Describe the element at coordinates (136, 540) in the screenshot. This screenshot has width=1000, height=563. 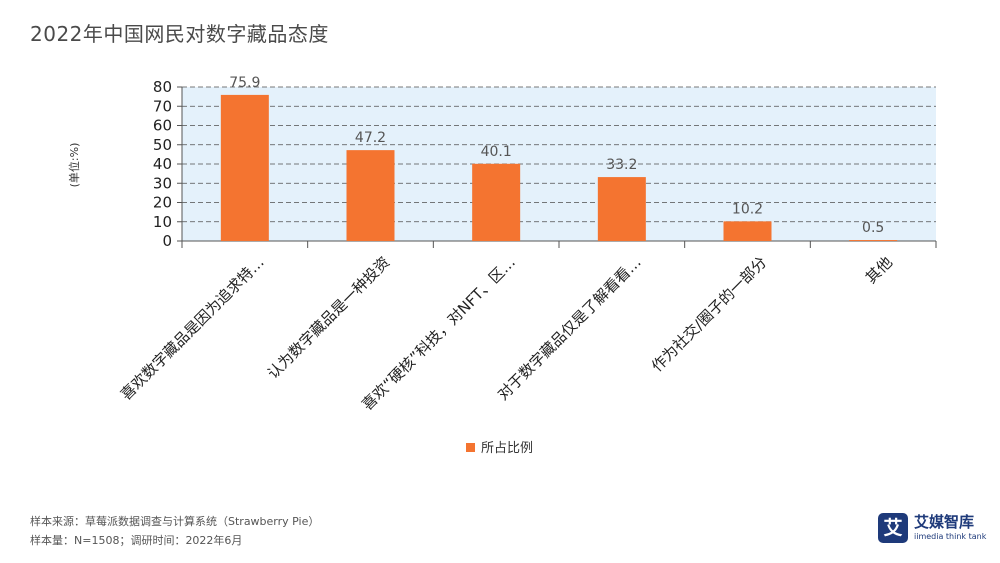
I see `sample-line: 样本量：N=1508；调研时间：2022年6月` at that location.